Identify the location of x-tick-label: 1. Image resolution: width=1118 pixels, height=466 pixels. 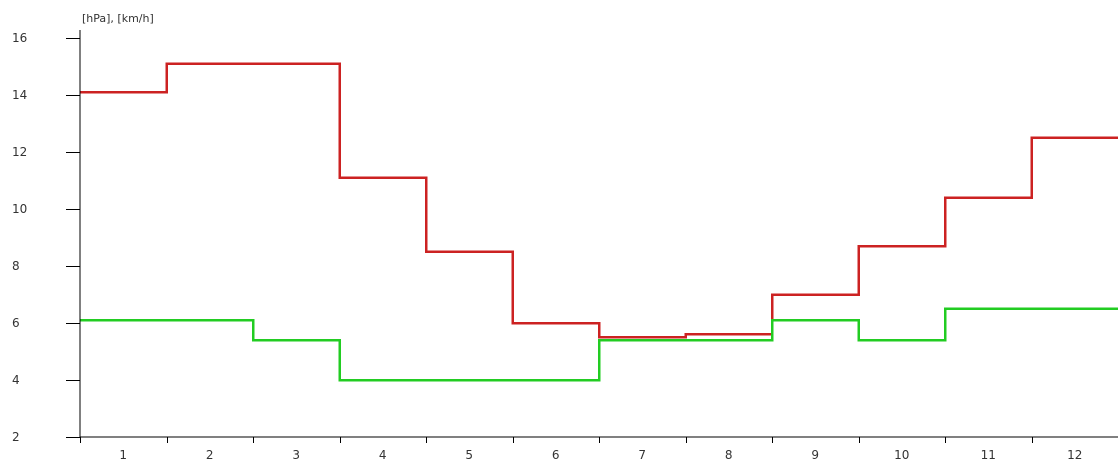
(123, 455).